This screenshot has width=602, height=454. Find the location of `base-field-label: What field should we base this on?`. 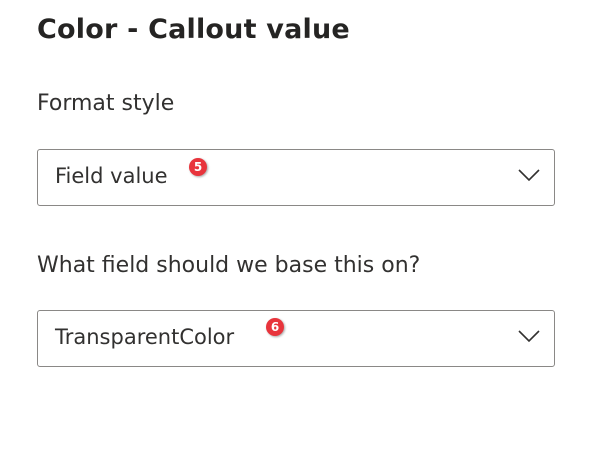

base-field-label: What field should we base this on? is located at coordinates (229, 265).